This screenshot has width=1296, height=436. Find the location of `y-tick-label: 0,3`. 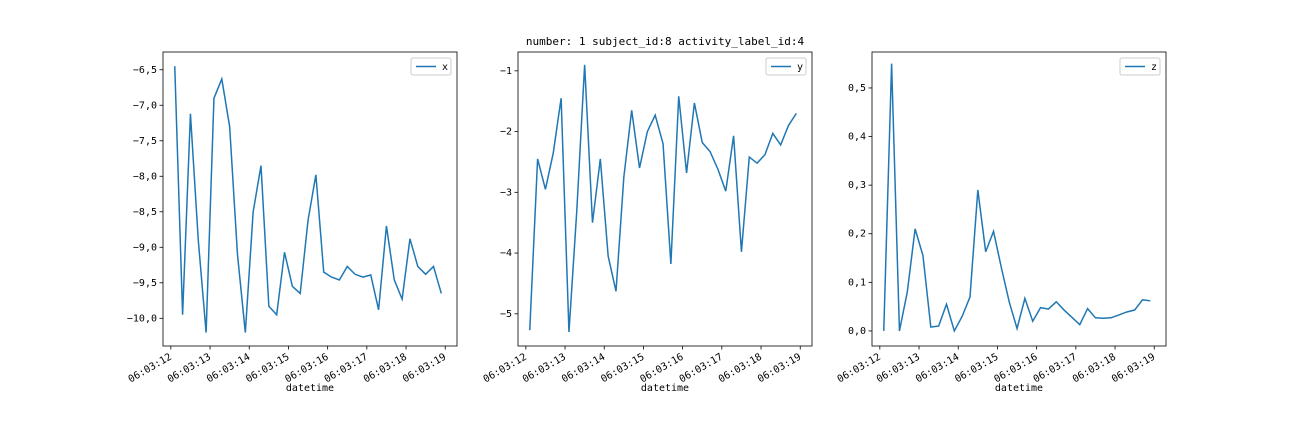

y-tick-label: 0,3 is located at coordinates (857, 185).